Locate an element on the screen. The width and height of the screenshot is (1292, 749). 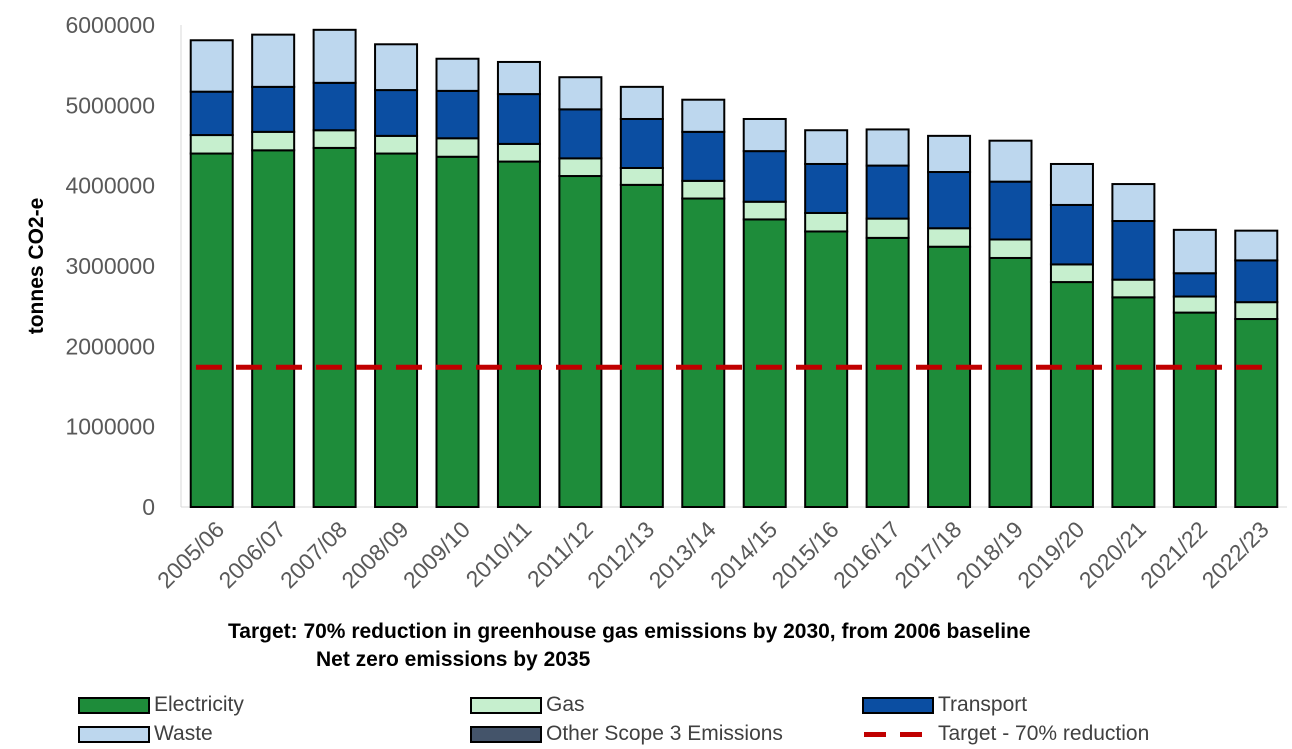
legend-swatch-waste is located at coordinates (114, 734).